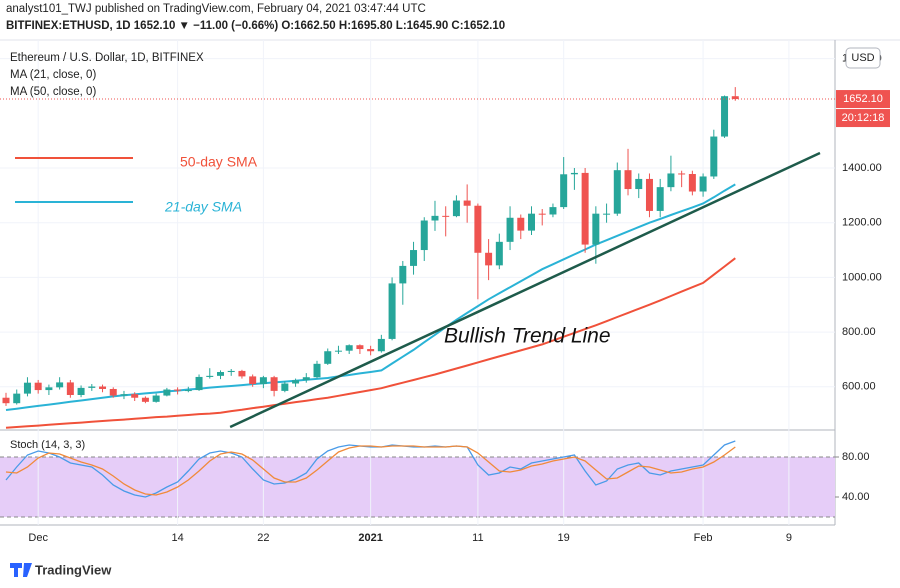 This screenshot has width=900, height=588. What do you see at coordinates (862, 223) in the screenshot?
I see `y-tick-label: 1200.00` at bounding box center [862, 223].